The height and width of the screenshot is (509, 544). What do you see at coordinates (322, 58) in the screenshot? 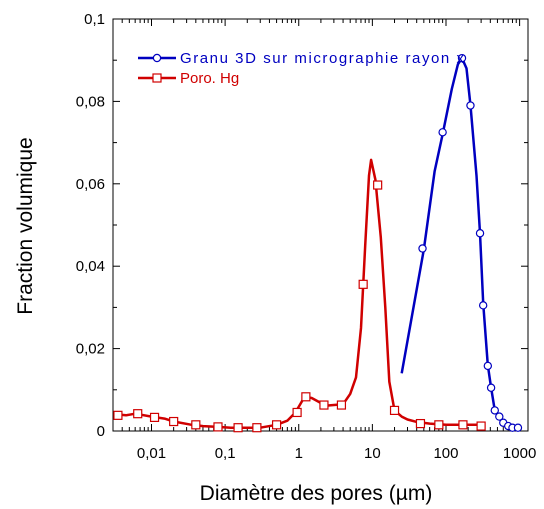
I see `legend-label: Granu 3D sur micrographie rayon x` at bounding box center [322, 58].